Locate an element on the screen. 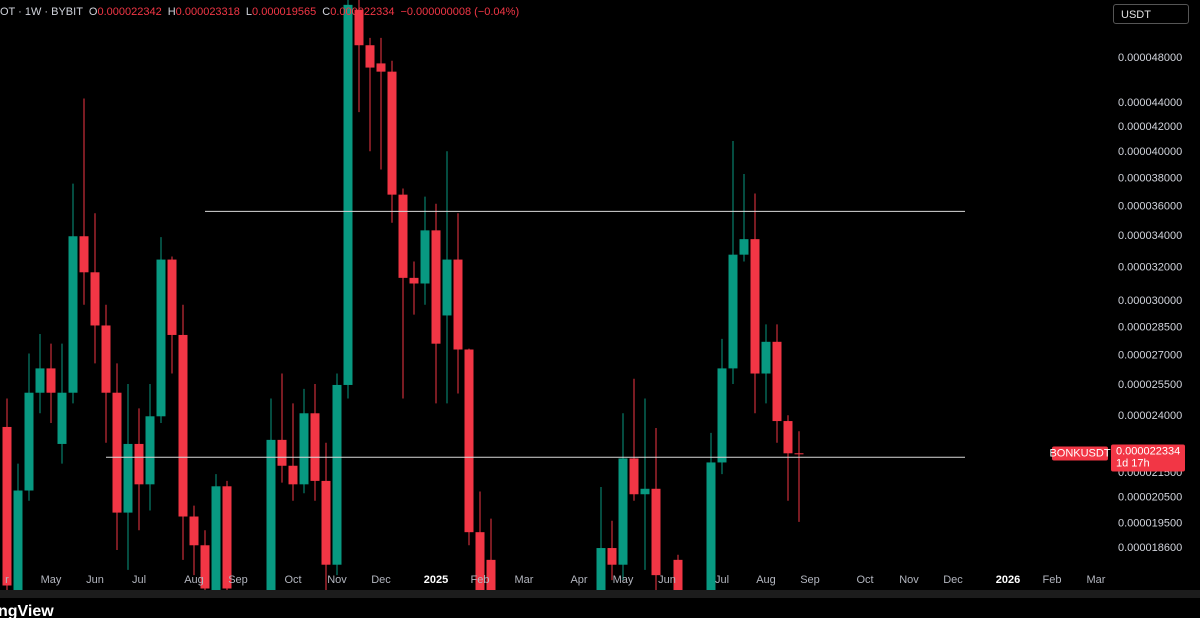 The image size is (1200, 618). y-tick-label: 0.000040000 is located at coordinates (1150, 152).